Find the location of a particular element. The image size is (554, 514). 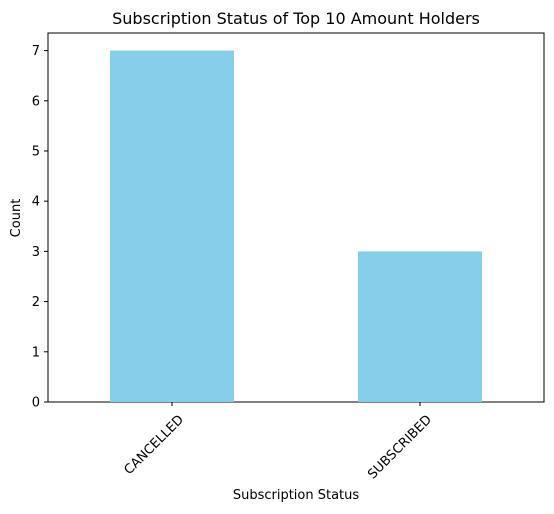

y-tick-label: 2 is located at coordinates (36, 302).